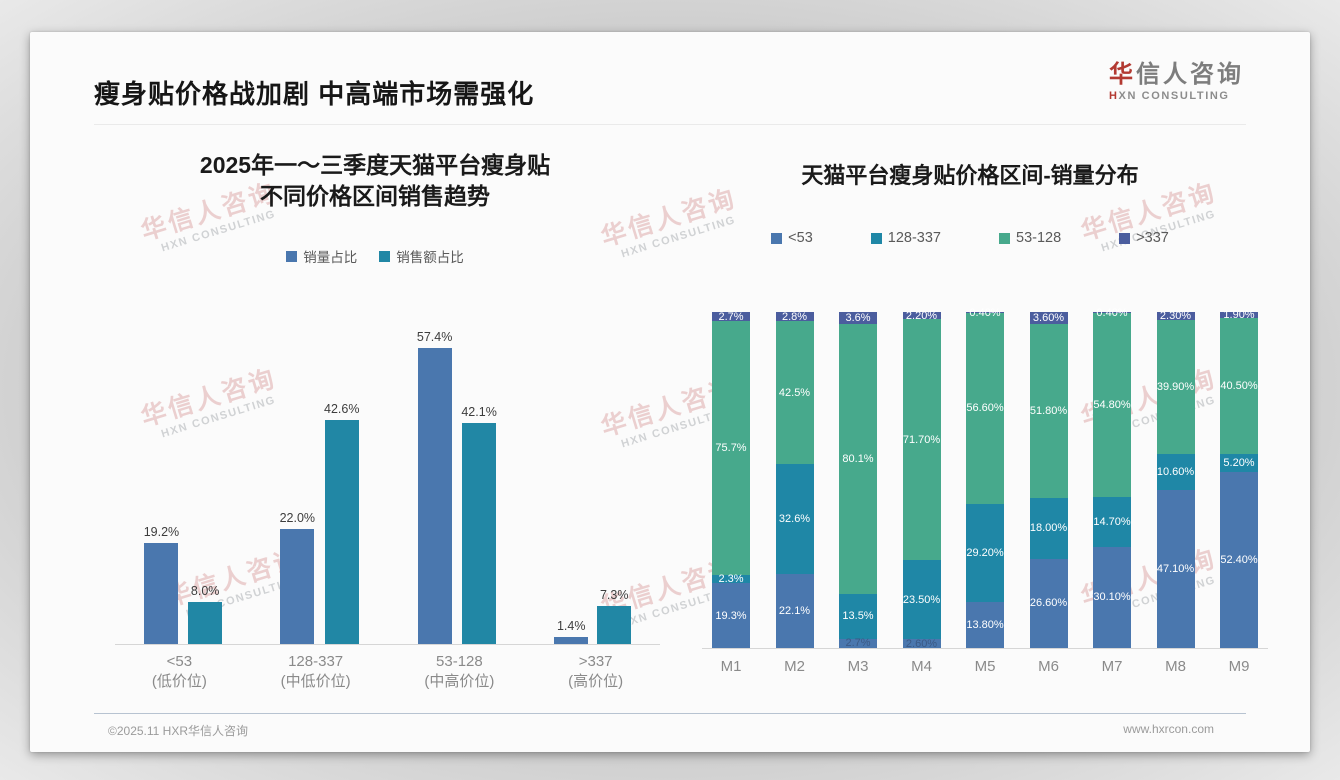 The width and height of the screenshot is (1340, 780). I want to click on left-chart-legend: 销量占比 销售额占比, so click(375, 256).